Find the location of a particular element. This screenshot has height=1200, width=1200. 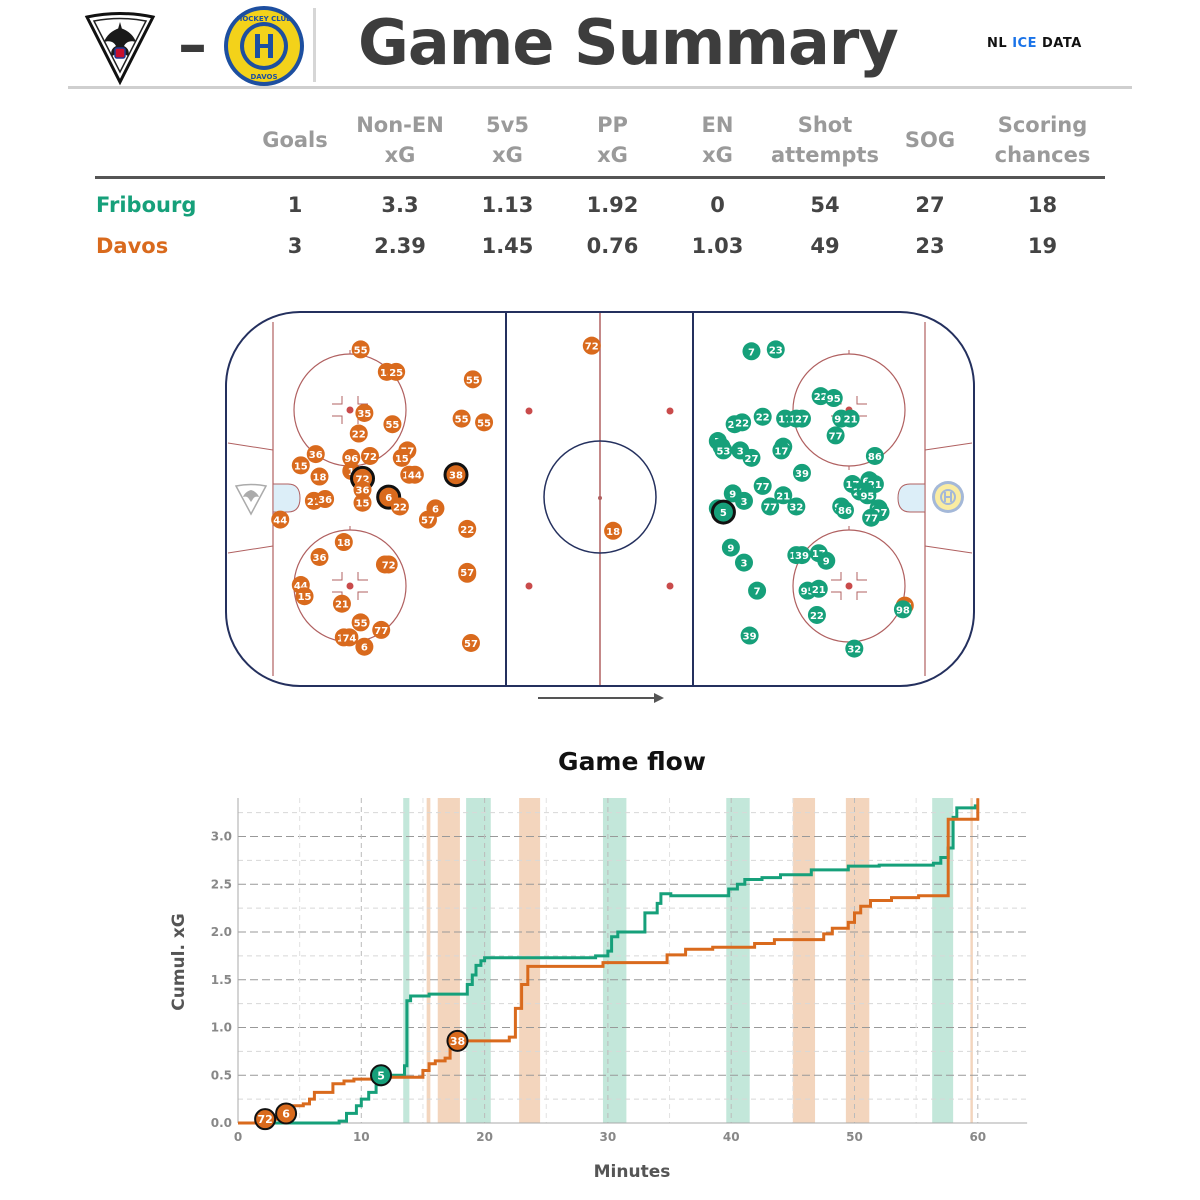

goal-number-label: 72 is located at coordinates (264, 1119).